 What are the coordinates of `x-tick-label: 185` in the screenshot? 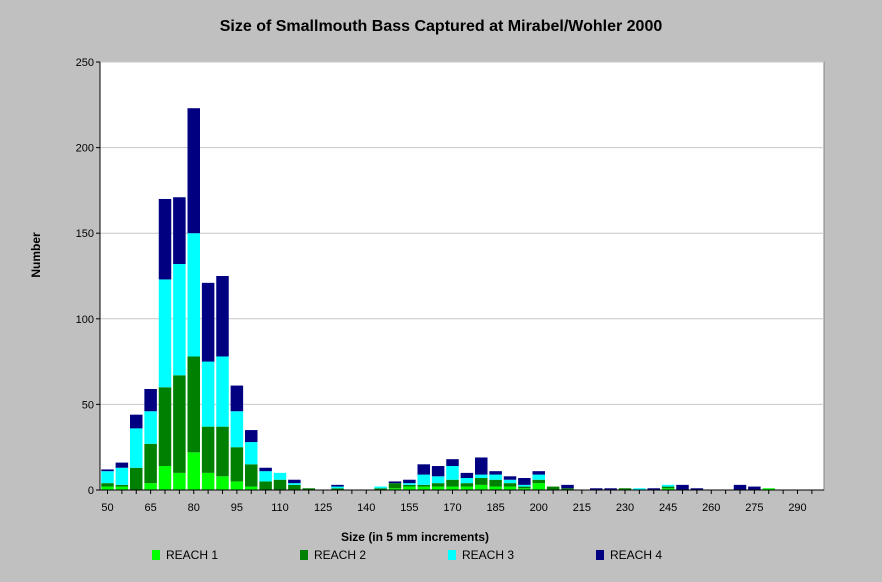 It's located at (495, 508).